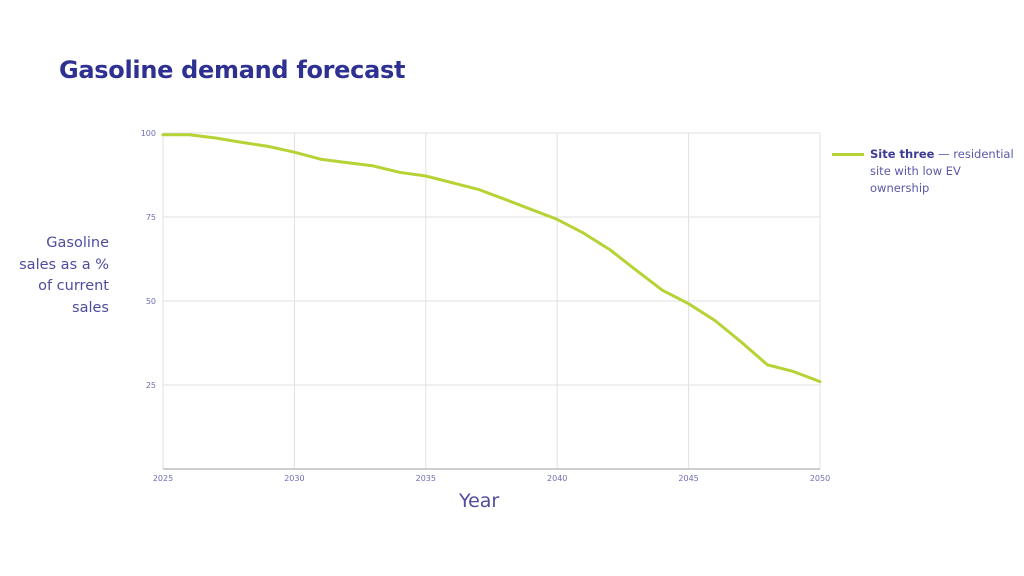  I want to click on x-tick-label: 2045, so click(688, 478).